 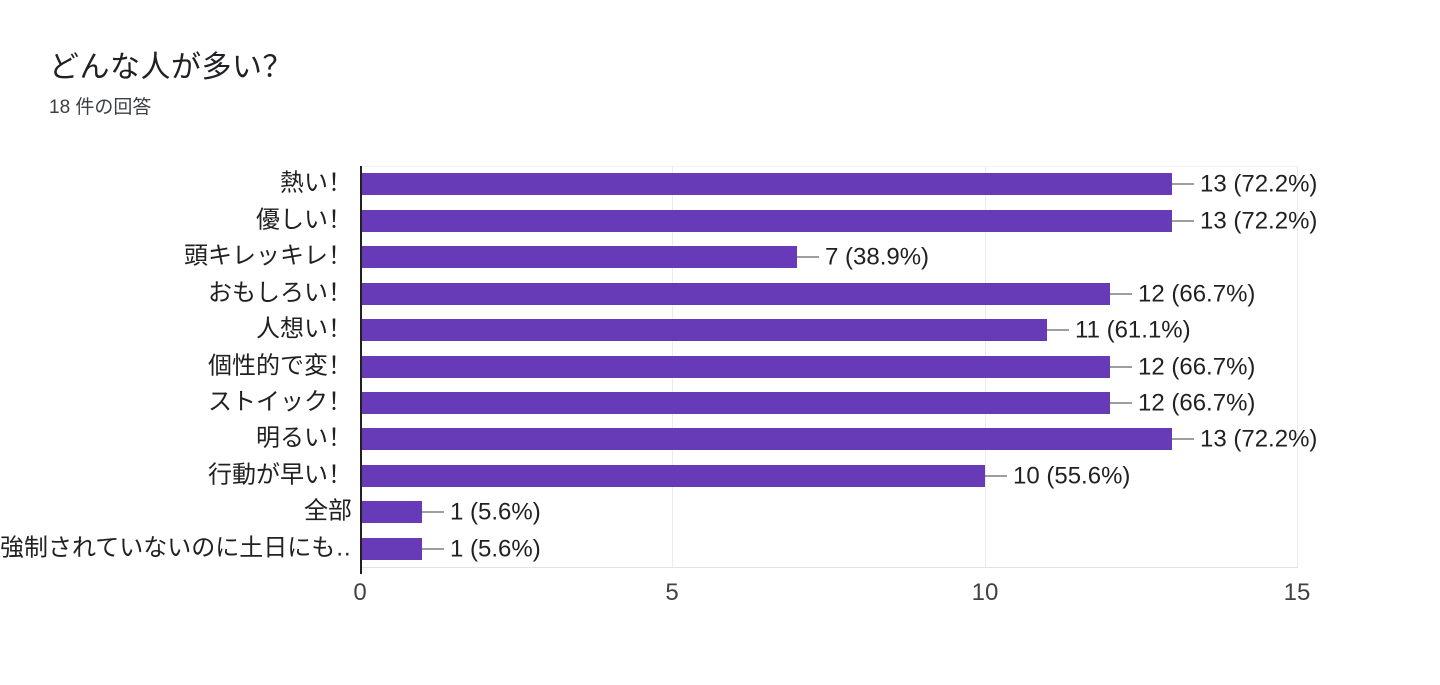 I want to click on category-label: 頭キレッキレ！, so click(x=268, y=256).